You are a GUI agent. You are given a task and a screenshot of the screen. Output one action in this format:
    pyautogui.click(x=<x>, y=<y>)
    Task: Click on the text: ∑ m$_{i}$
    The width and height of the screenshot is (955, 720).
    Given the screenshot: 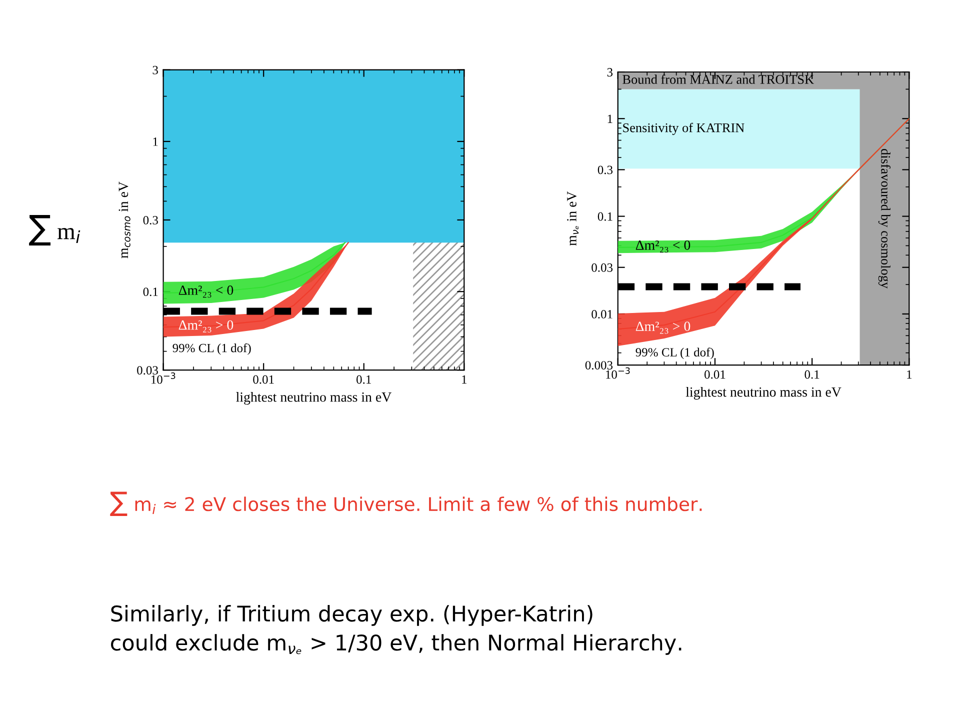 What is the action you would take?
    pyautogui.click(x=54, y=230)
    